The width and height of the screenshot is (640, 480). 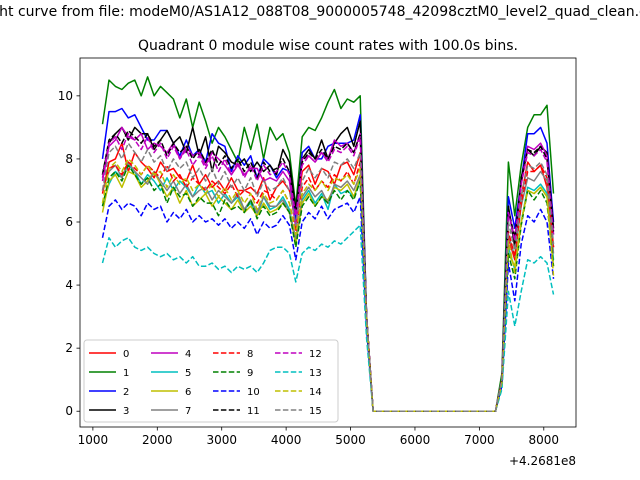 I want to click on legend-label-0: 0, so click(x=126, y=354).